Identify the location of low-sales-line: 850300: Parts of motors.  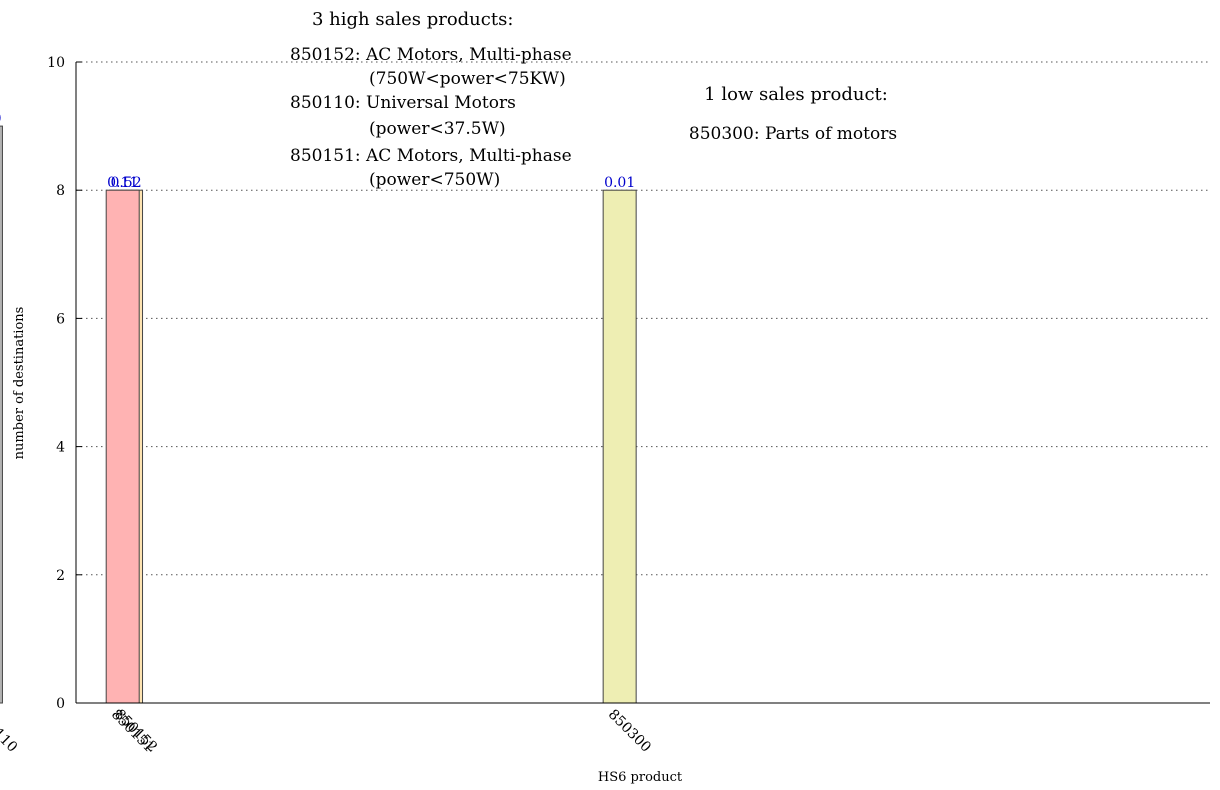
(793, 134).